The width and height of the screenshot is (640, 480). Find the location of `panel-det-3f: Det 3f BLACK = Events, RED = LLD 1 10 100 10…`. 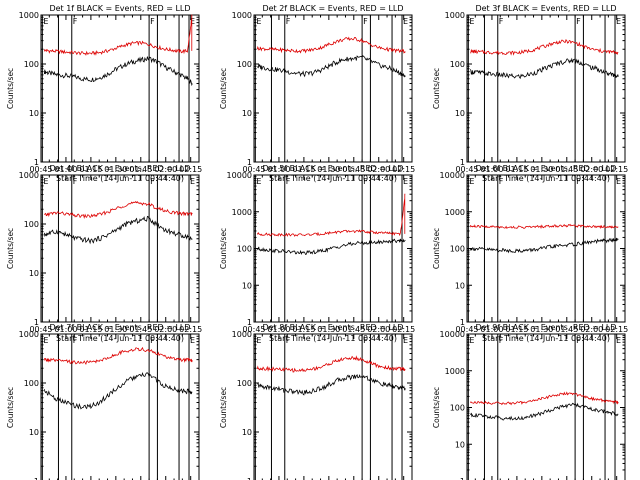

panel-det-3f: Det 3f BLACK = Events, RED = LLD 1 10 100 10… is located at coordinates (530, 93).